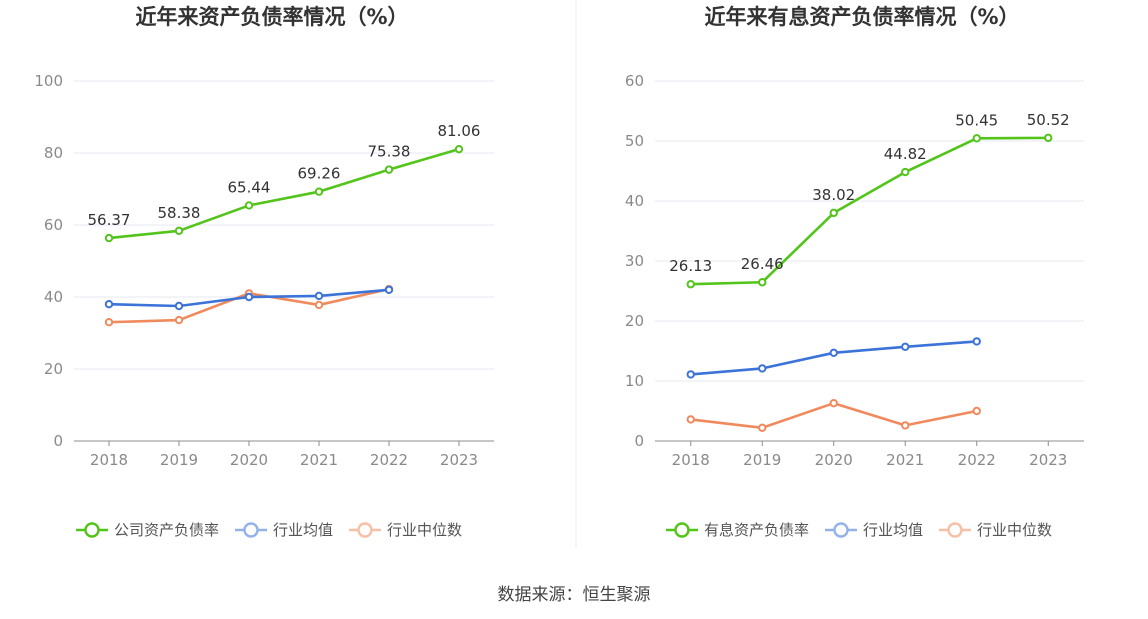 The height and width of the screenshot is (619, 1148). What do you see at coordinates (249, 187) in the screenshot?
I see `data-label: 65.44` at bounding box center [249, 187].